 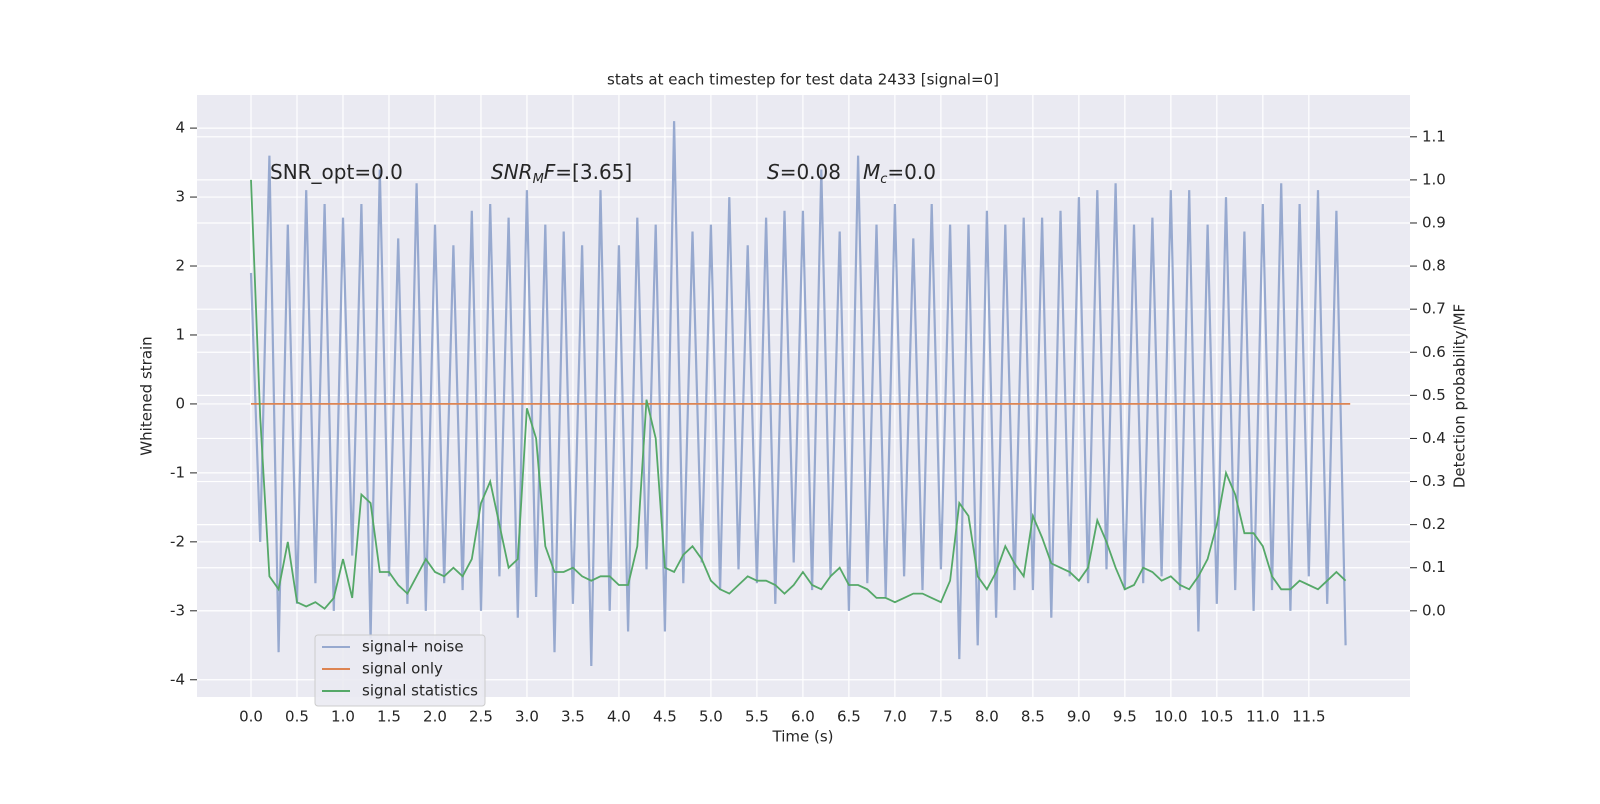 I want to click on annotation-part: c, so click(x=883, y=179).